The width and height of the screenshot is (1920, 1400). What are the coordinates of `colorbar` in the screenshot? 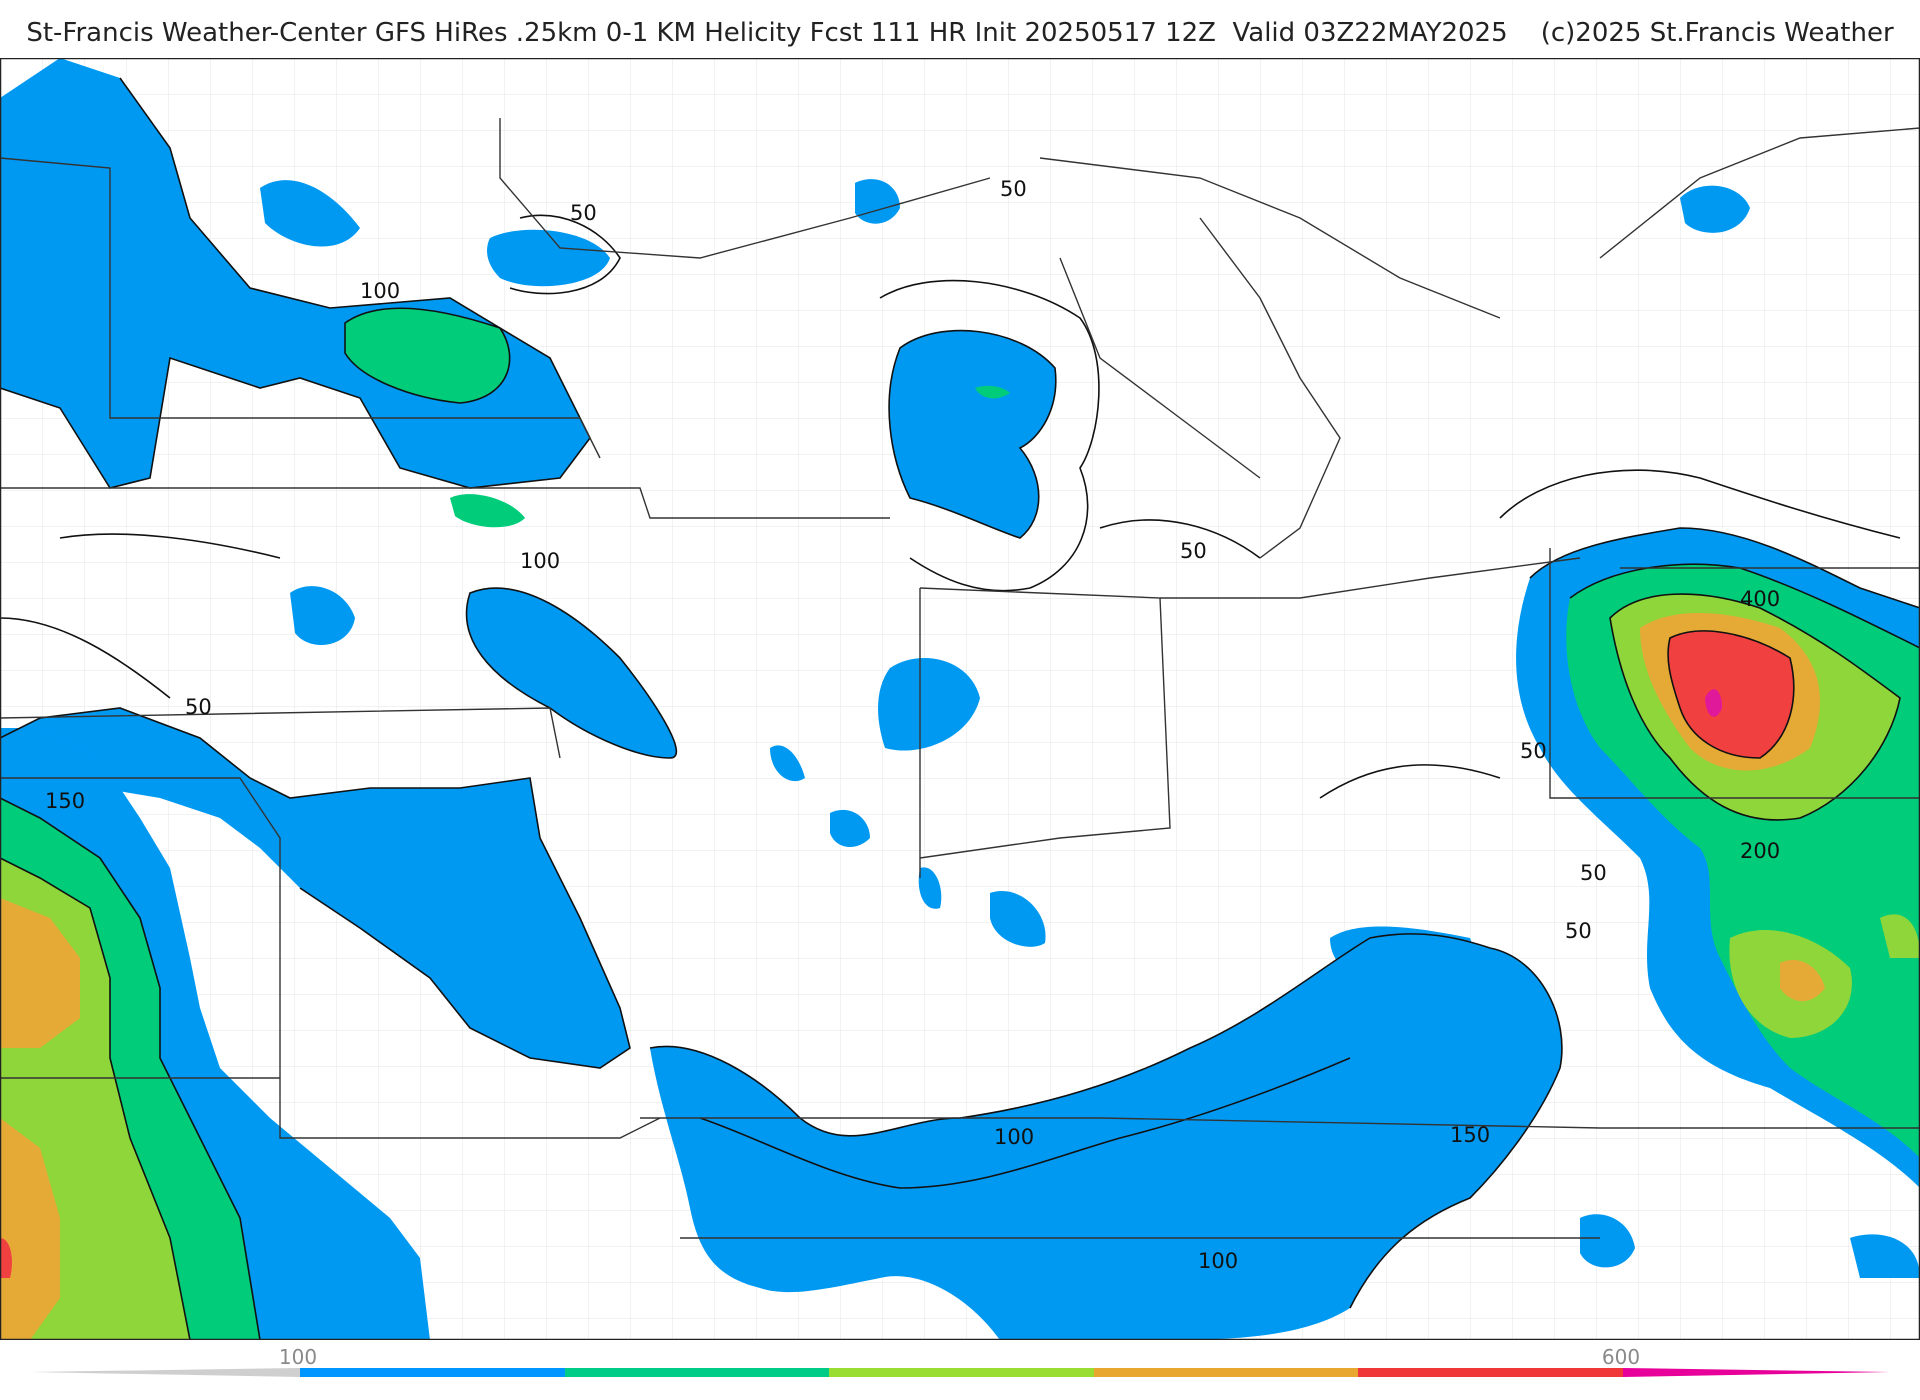 It's located at (960, 1372).